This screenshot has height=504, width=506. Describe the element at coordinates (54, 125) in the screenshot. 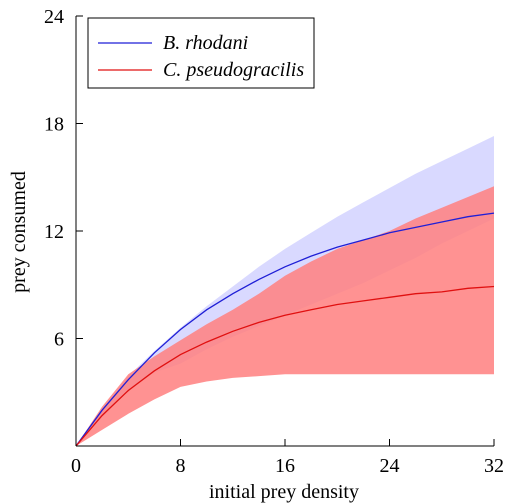

I see `y-tick-label: 18` at that location.